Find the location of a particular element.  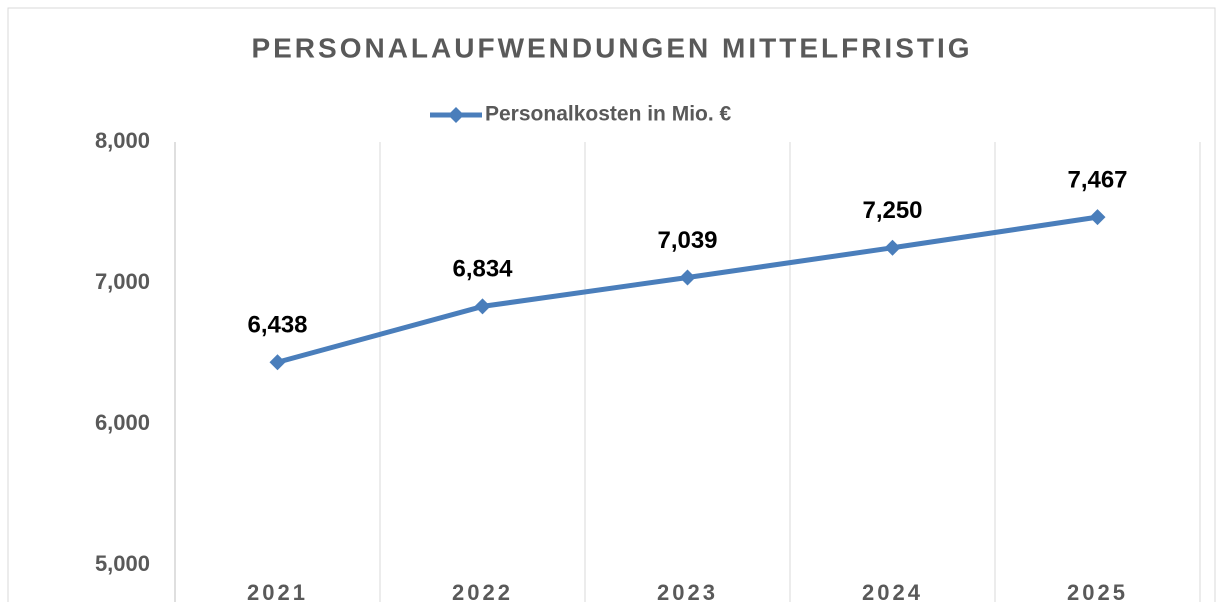

x-tick-label: 2024 is located at coordinates (892, 591).